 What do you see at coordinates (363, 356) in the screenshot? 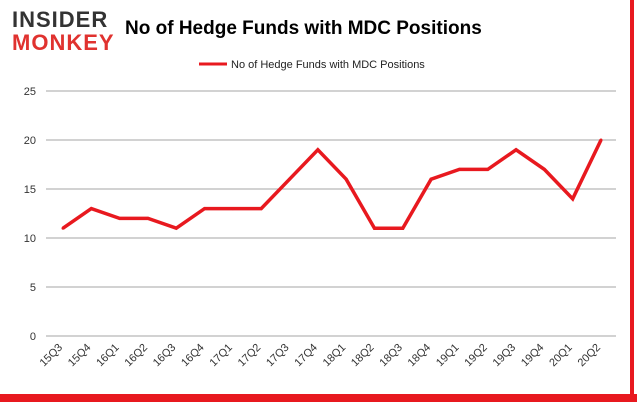
I see `x-tick-label: 18Q2` at bounding box center [363, 356].